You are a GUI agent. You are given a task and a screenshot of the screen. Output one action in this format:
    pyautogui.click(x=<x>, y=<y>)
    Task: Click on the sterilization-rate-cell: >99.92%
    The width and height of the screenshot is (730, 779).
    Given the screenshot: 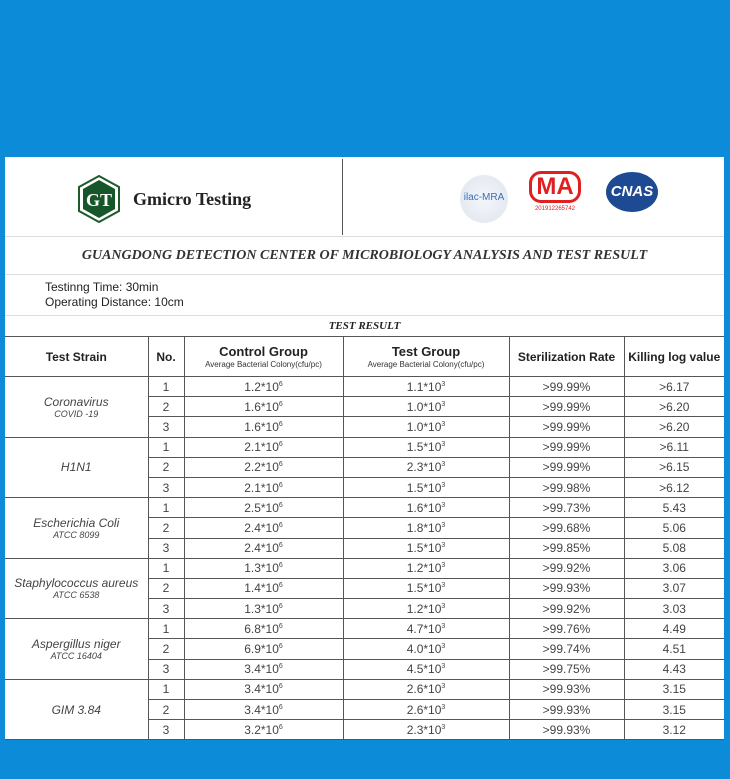 What is the action you would take?
    pyautogui.click(x=566, y=609)
    